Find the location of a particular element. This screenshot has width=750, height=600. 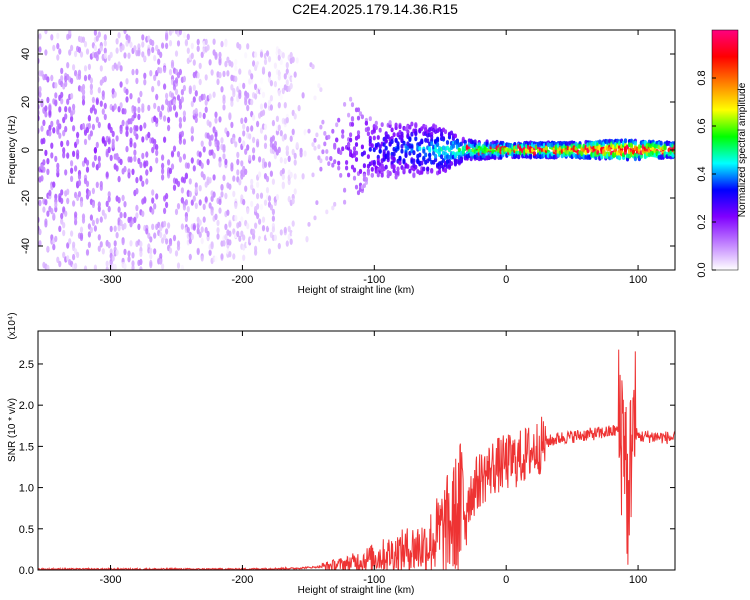

colorbar-frame is located at coordinates (725, 150).